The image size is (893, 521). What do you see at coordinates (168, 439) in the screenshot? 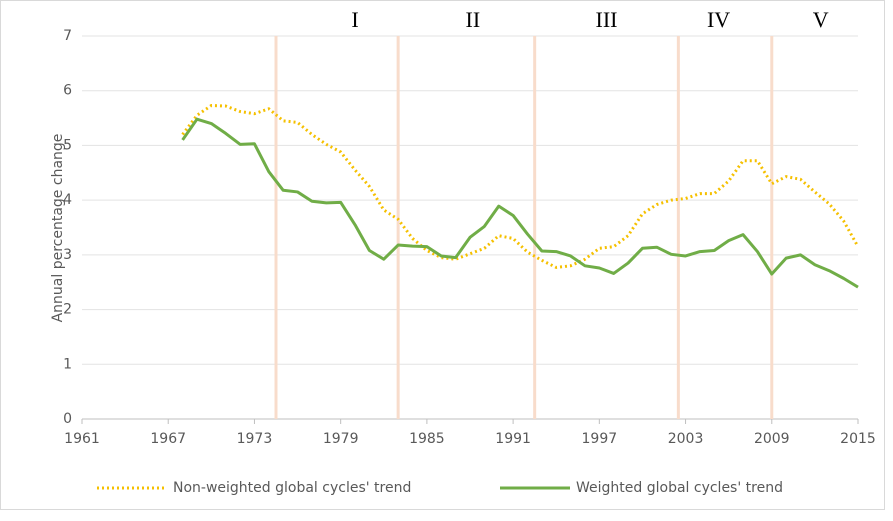
I see `x-tick-label: 1967` at bounding box center [168, 439].